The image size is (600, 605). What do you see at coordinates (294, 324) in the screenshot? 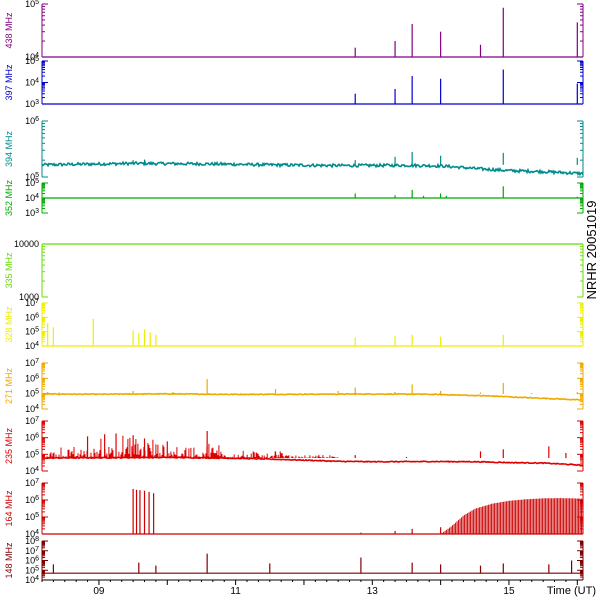
I see `panel-328-mhz: 10⁷ 10⁶ 10⁵ 10⁴ 328 MHz` at bounding box center [294, 324].